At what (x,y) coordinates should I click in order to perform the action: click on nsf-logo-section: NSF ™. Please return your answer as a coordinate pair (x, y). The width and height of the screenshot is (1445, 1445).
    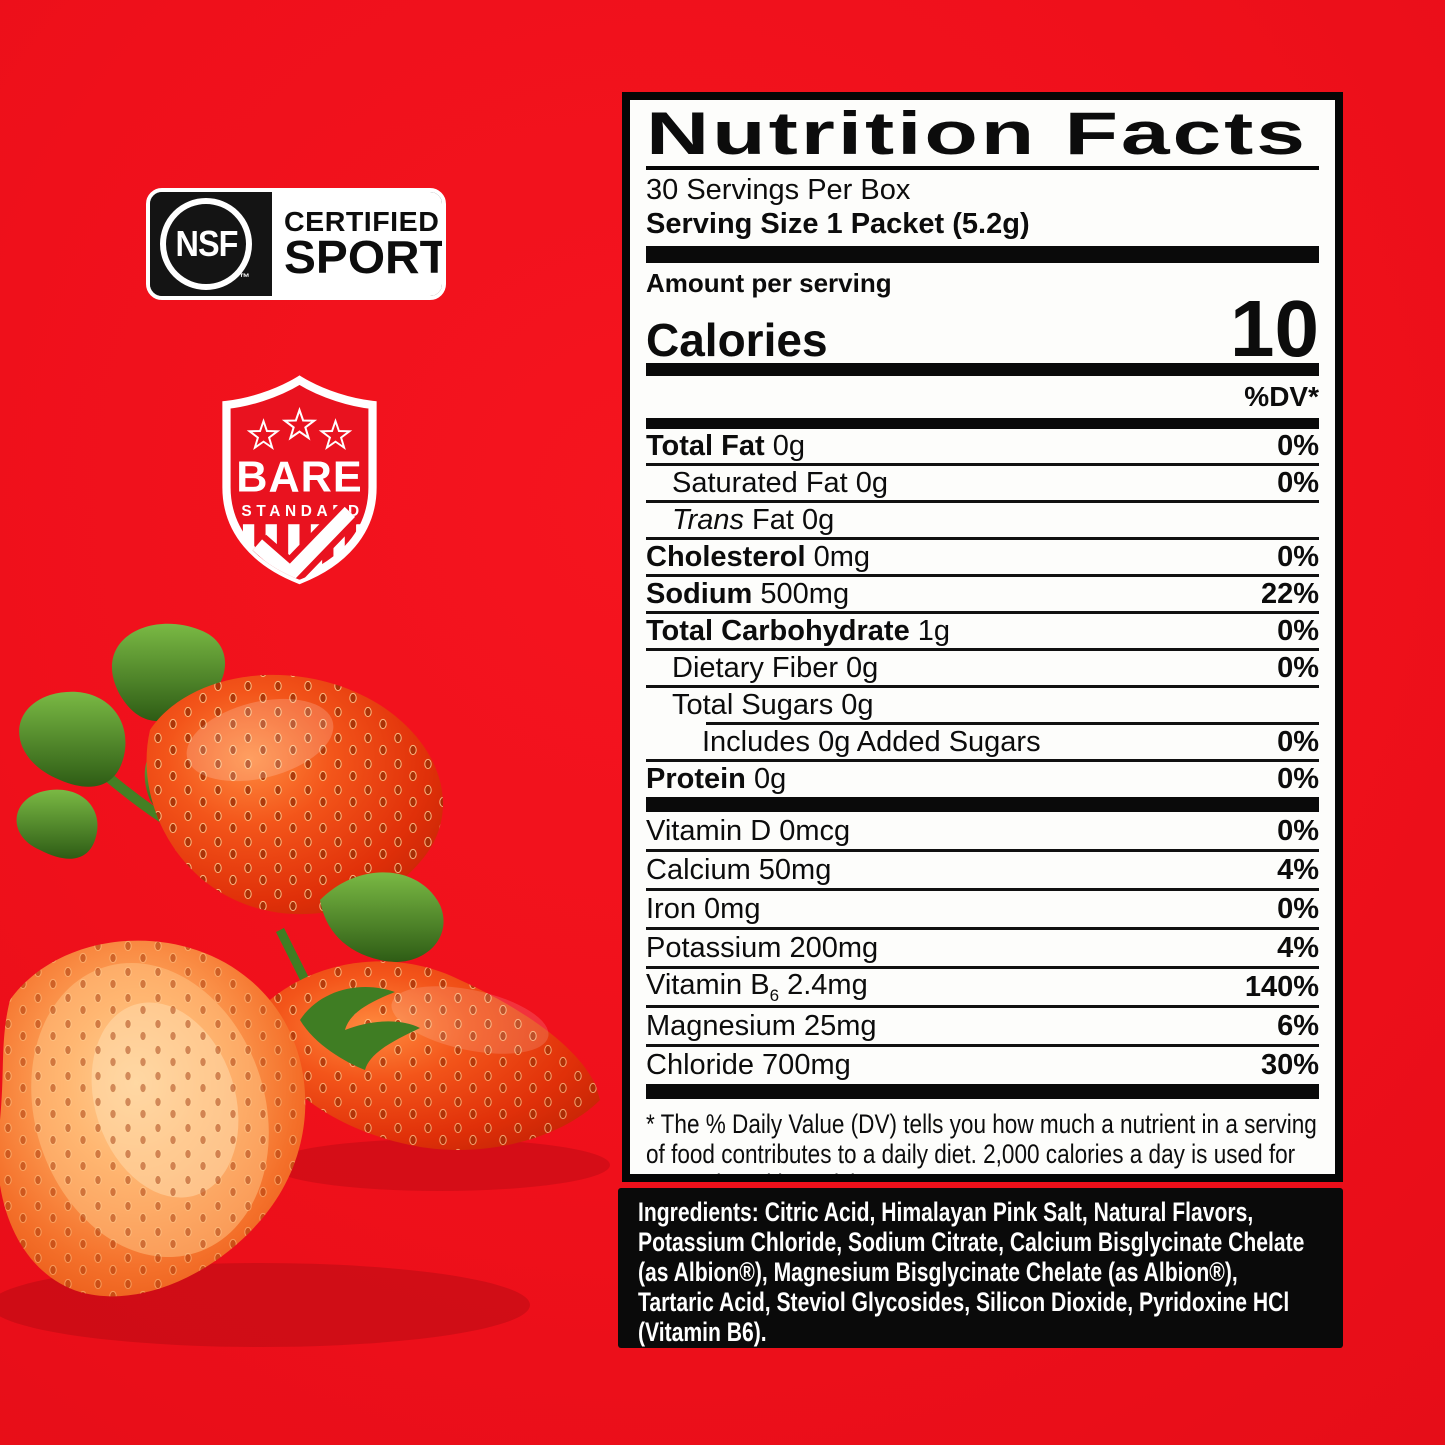
    Looking at the image, I should click on (211, 244).